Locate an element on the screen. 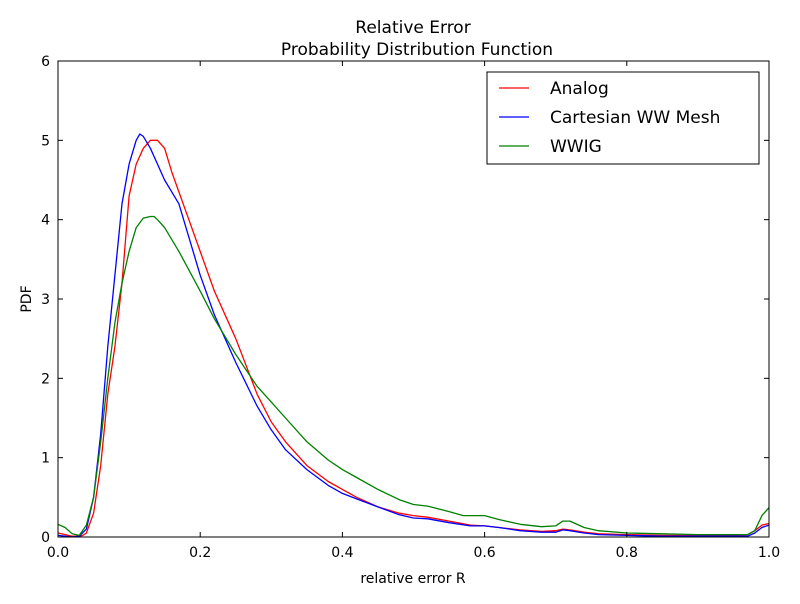 Image resolution: width=800 pixels, height=604 pixels. x-tick-label: 1.0 is located at coordinates (769, 553).